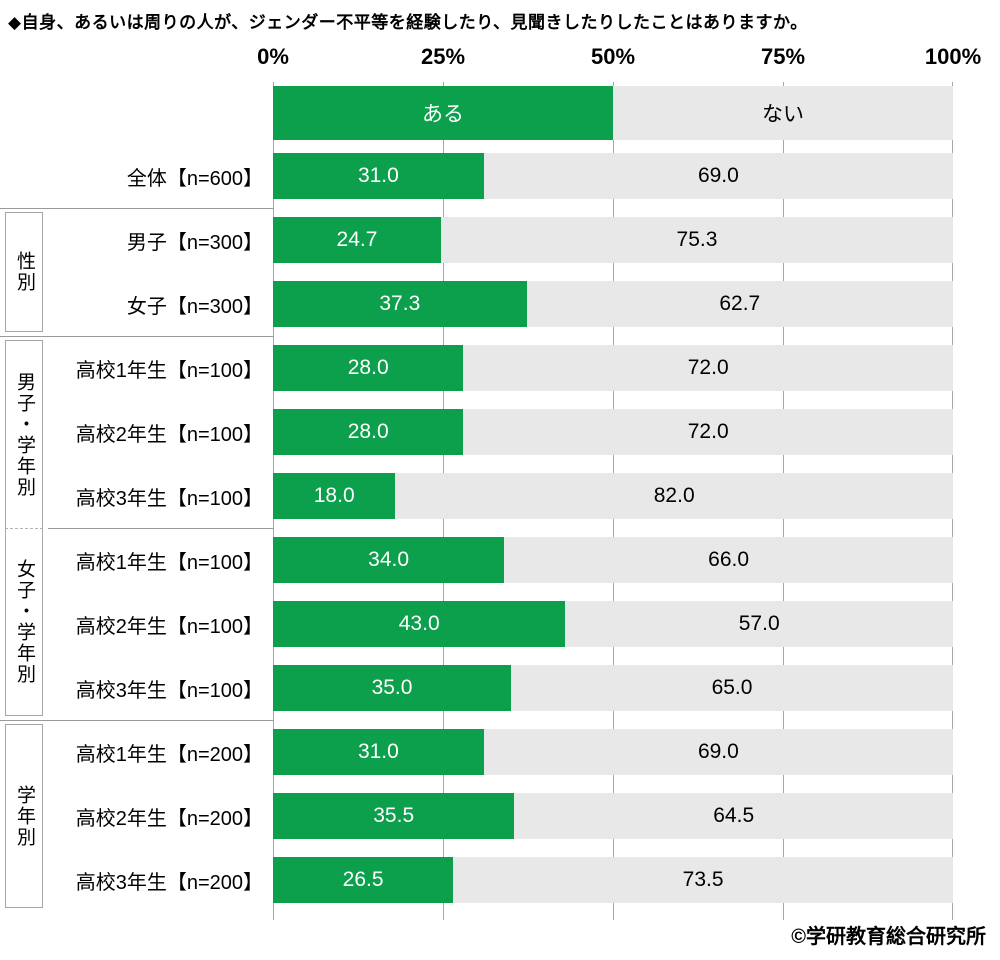  Describe the element at coordinates (136, 113) in the screenshot. I see `legend-spacer` at that location.